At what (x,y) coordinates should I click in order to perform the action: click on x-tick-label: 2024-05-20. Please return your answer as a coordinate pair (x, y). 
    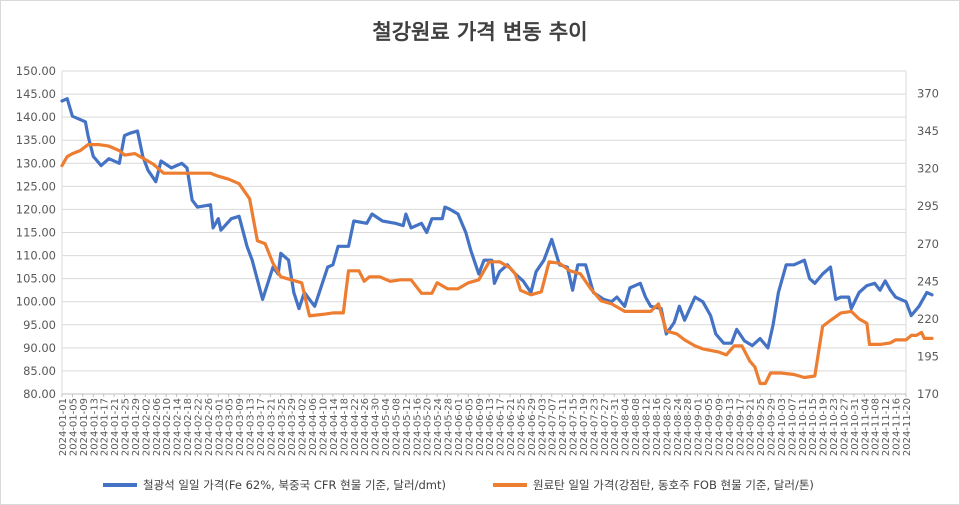
    Looking at the image, I should click on (428, 427).